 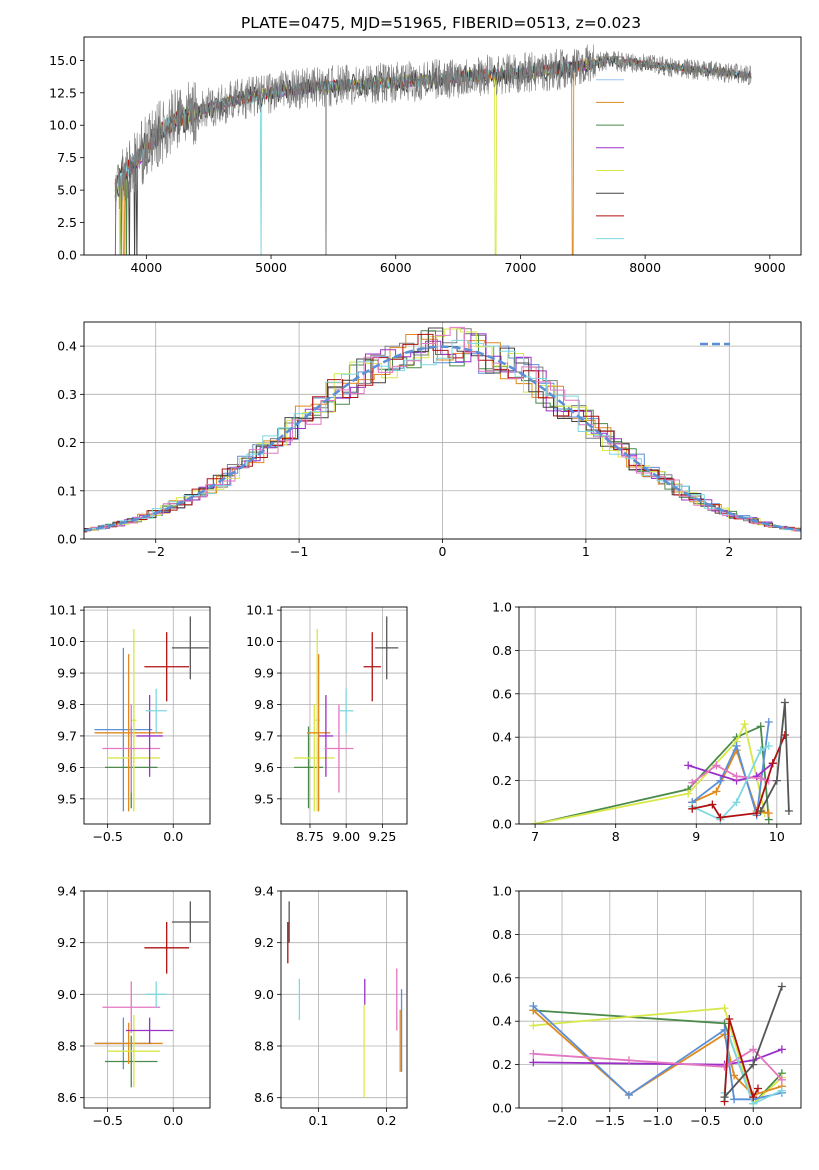 What do you see at coordinates (610, 1120) in the screenshot?
I see `x-tick-label: −1.5` at bounding box center [610, 1120].